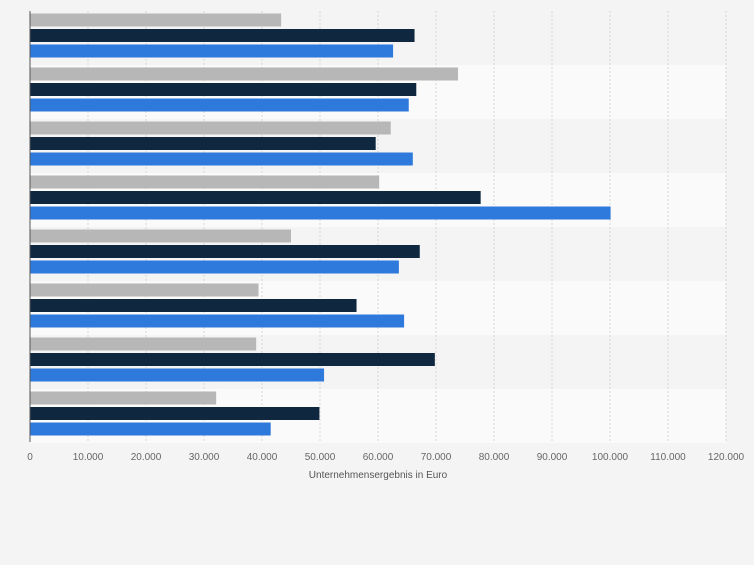  I want to click on x-tick-label-4: 40.000, so click(262, 457).